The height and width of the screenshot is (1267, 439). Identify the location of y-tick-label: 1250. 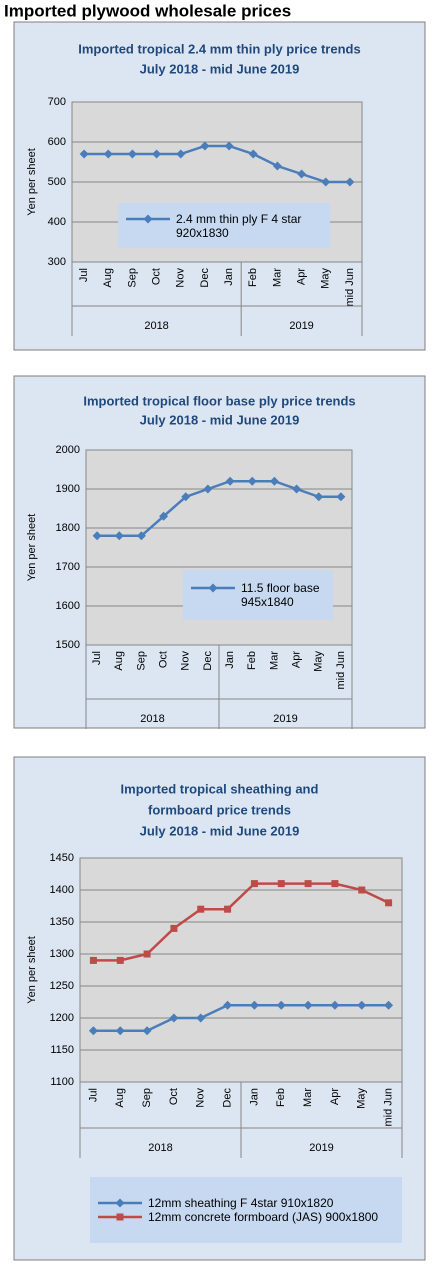
(62, 986).